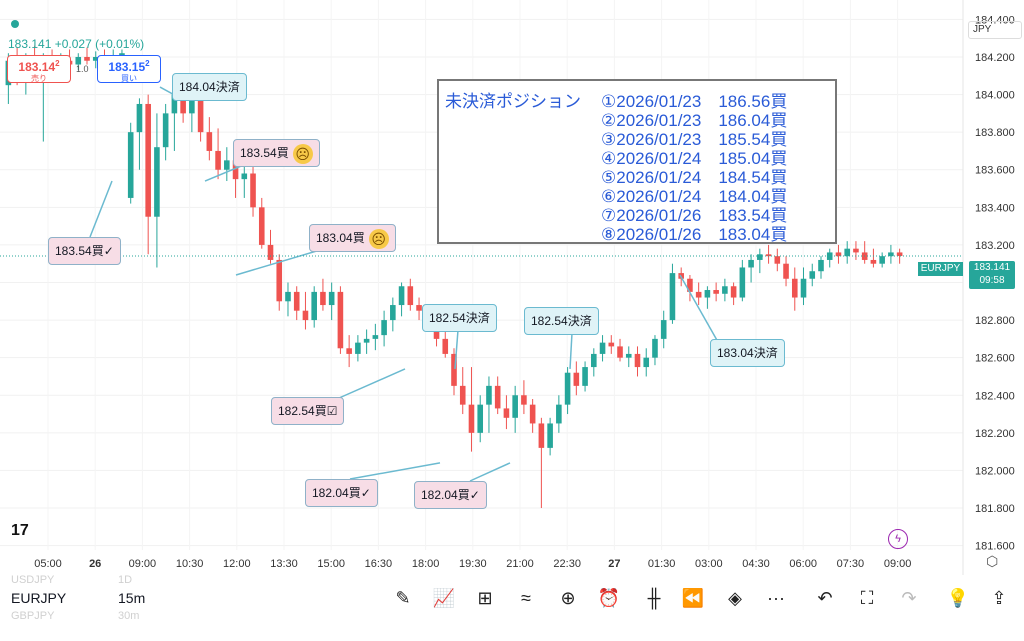 The image size is (1024, 641). What do you see at coordinates (995, 58) in the screenshot?
I see `price-tick-label: 184.200` at bounding box center [995, 58].